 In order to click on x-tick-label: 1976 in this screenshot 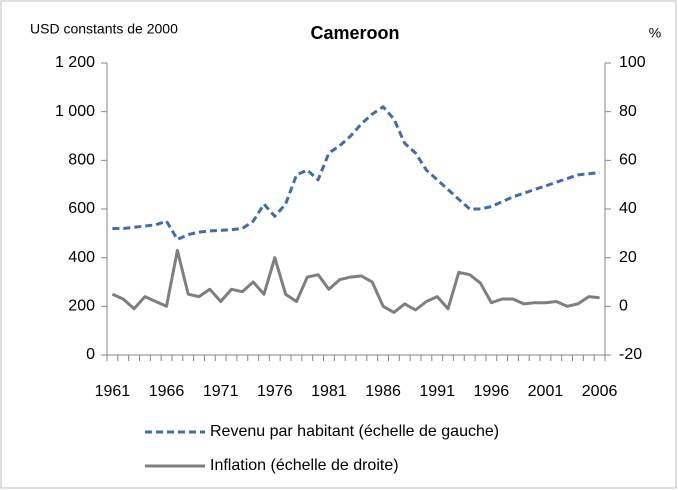, I will do `click(275, 391)`.